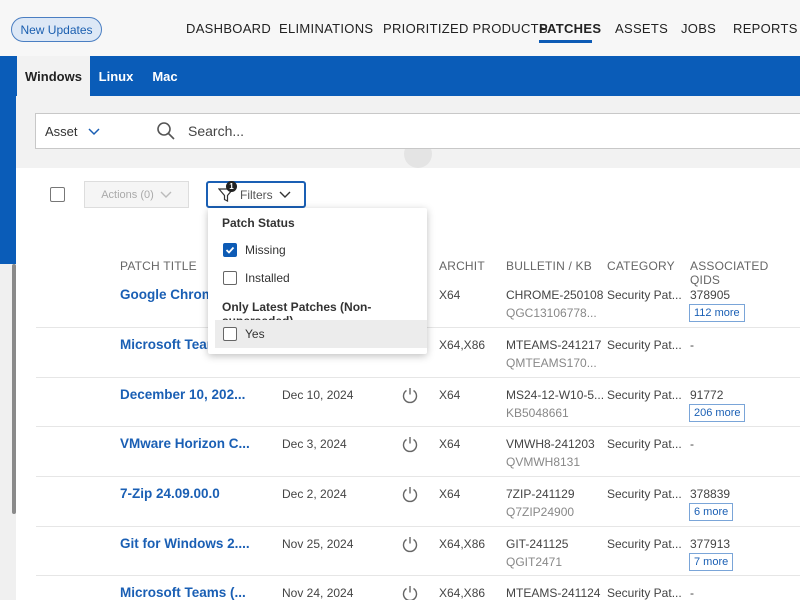 The image size is (800, 600). What do you see at coordinates (230, 278) in the screenshot?
I see `installed-checkbox` at bounding box center [230, 278].